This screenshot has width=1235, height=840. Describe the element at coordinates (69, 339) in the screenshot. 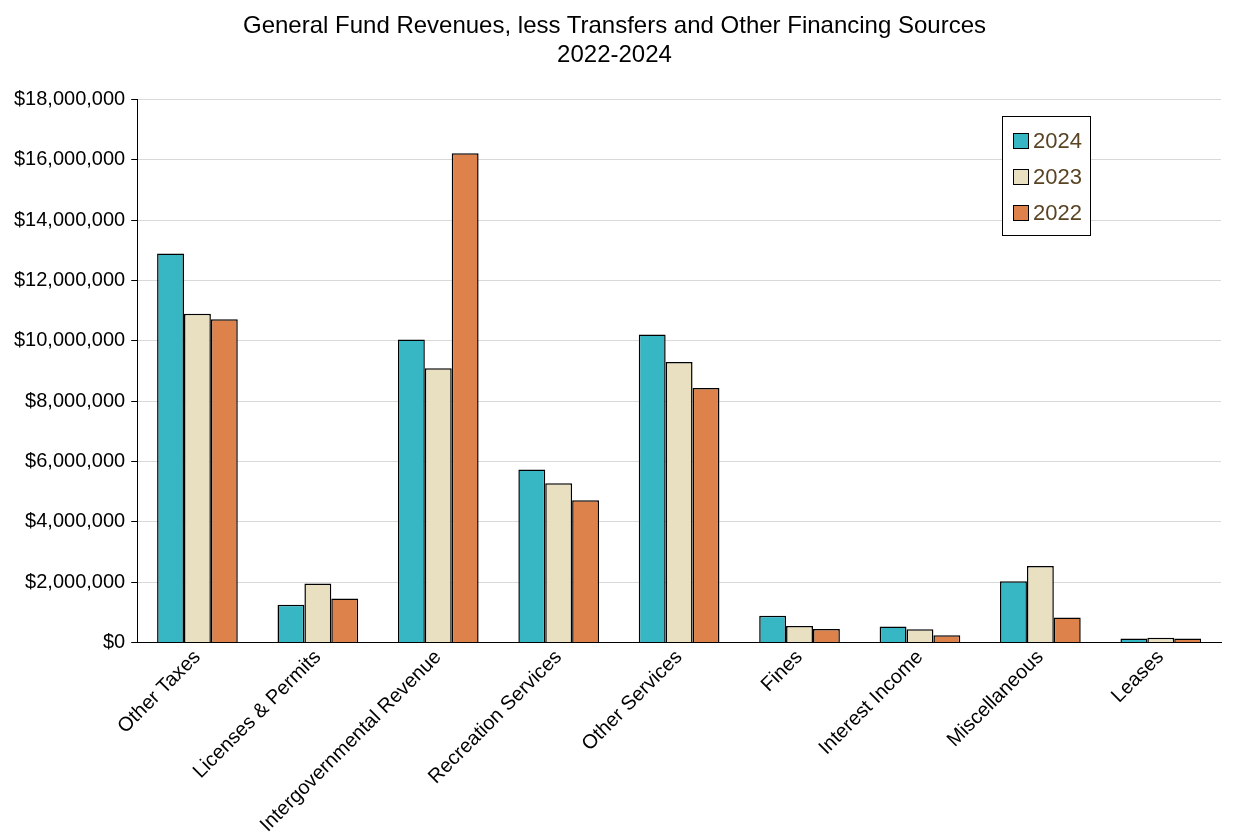

I see `y-tick-label: $10,000,000` at that location.